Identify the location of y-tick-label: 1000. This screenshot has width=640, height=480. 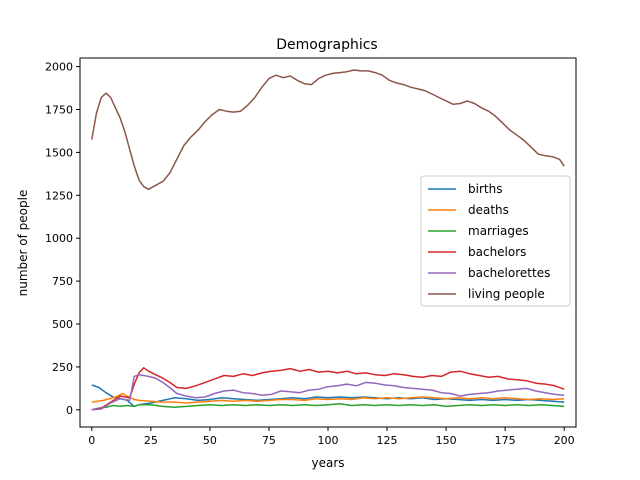
(59, 238).